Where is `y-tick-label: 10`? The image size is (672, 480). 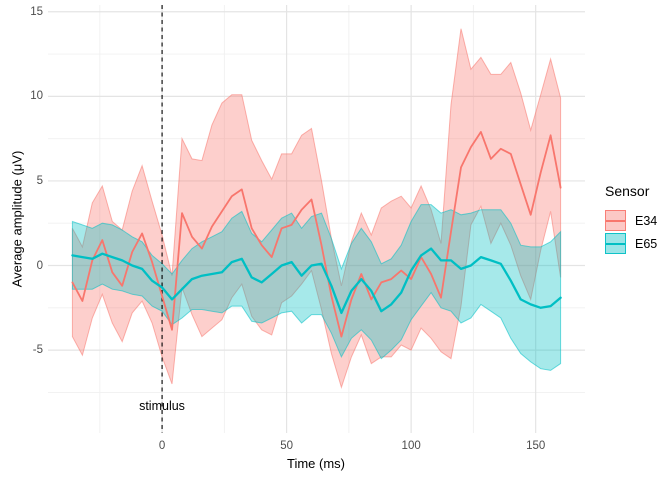 y-tick-label: 10 is located at coordinates (36, 96).